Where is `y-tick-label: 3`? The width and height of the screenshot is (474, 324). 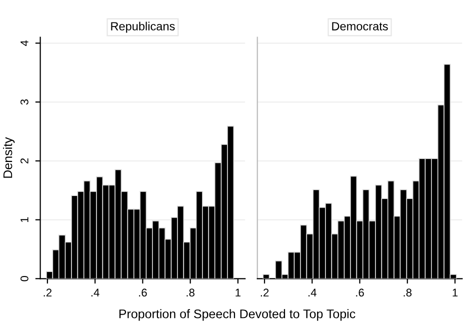 y-tick-label: 3 is located at coordinates (24, 102).